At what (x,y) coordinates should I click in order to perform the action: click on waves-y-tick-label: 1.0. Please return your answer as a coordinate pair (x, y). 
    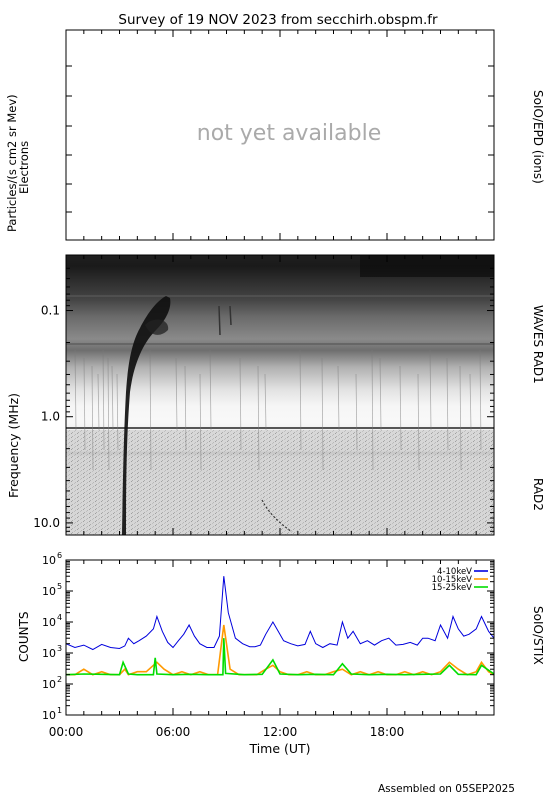
    Looking at the image, I should click on (50, 417).